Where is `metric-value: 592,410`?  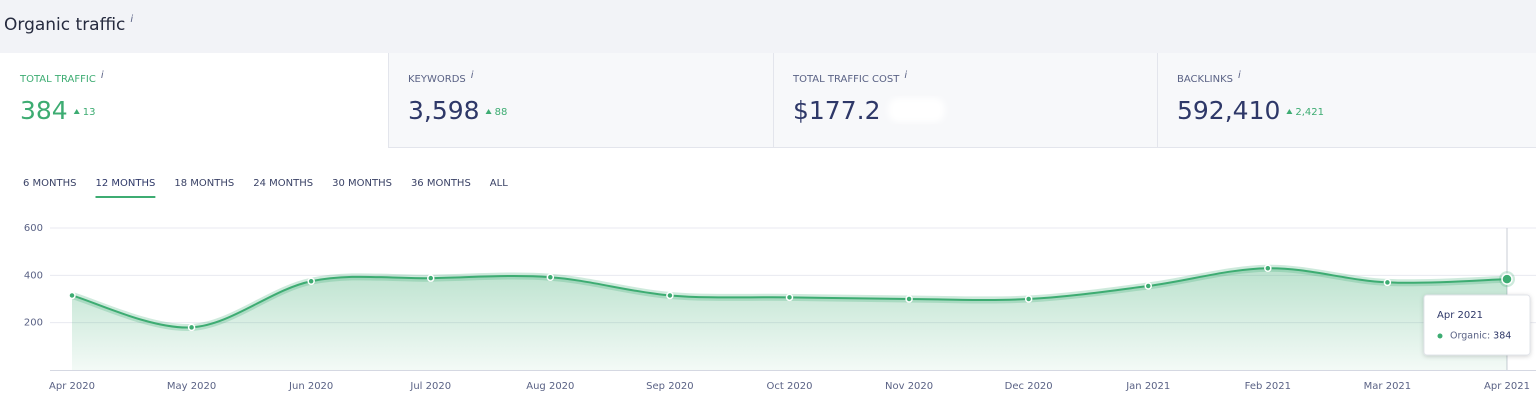 metric-value: 592,410 is located at coordinates (1228, 110).